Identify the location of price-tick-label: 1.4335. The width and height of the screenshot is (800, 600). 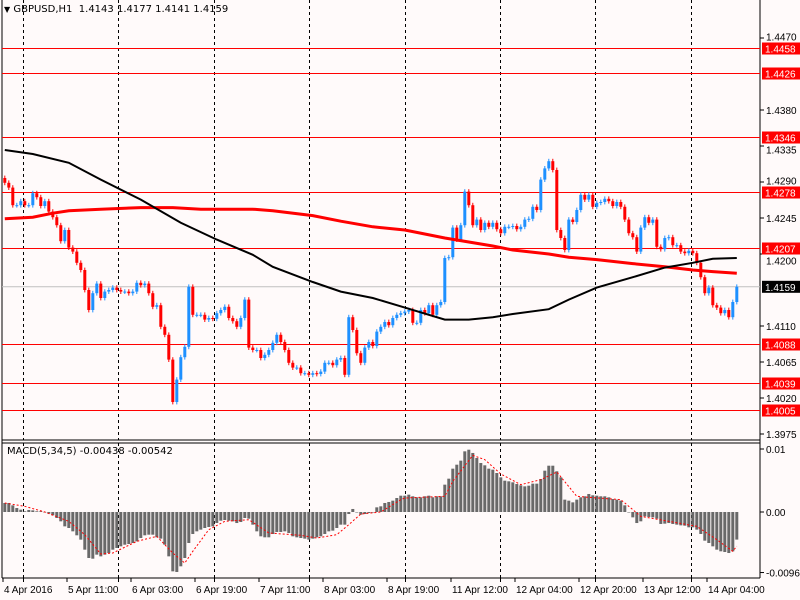
(781, 151).